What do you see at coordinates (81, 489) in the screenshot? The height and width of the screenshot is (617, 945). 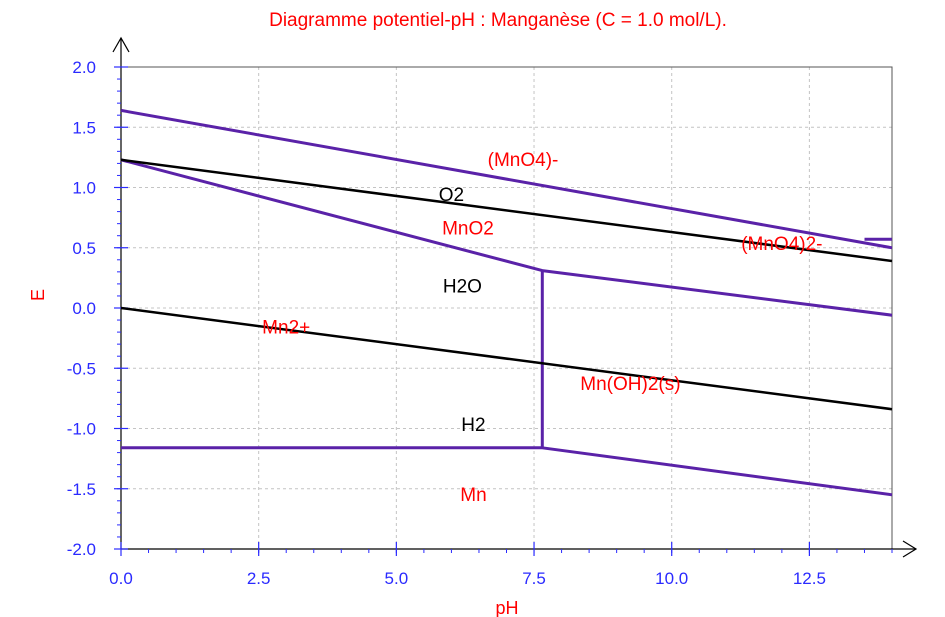 I see `y-tick-label: -1.5` at bounding box center [81, 489].